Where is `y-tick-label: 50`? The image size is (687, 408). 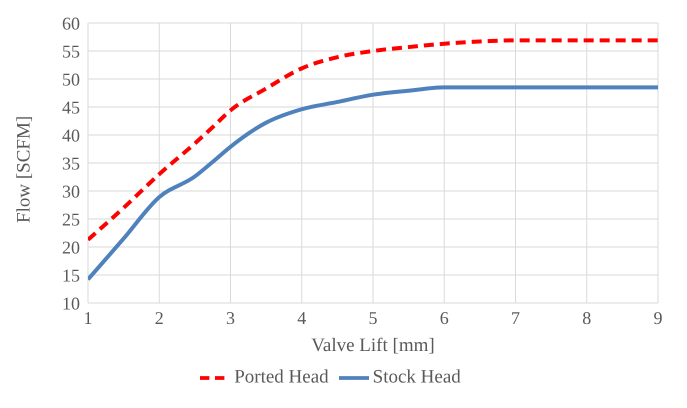
y-tick-label: 50 is located at coordinates (71, 79).